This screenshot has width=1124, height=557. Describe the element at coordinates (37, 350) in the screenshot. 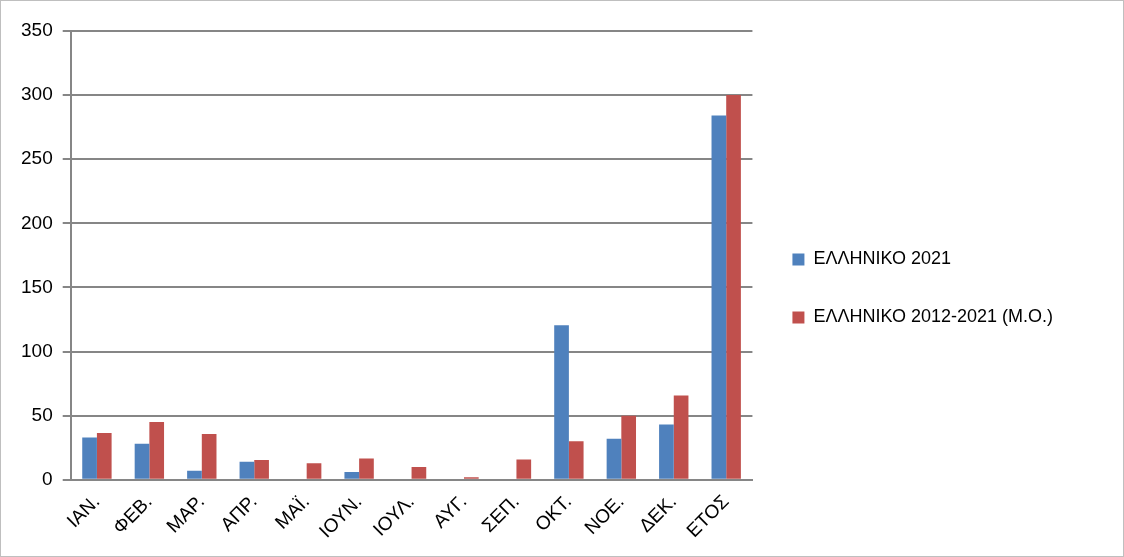

I see `y-tick-label: 100` at that location.